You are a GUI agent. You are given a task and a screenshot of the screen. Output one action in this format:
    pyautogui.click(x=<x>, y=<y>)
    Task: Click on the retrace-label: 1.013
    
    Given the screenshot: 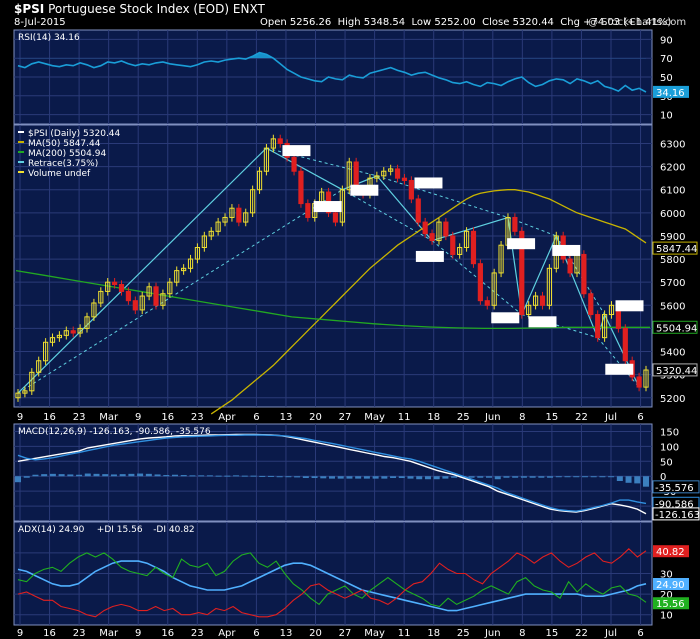 What is the action you would take?
    pyautogui.click(x=522, y=245)
    